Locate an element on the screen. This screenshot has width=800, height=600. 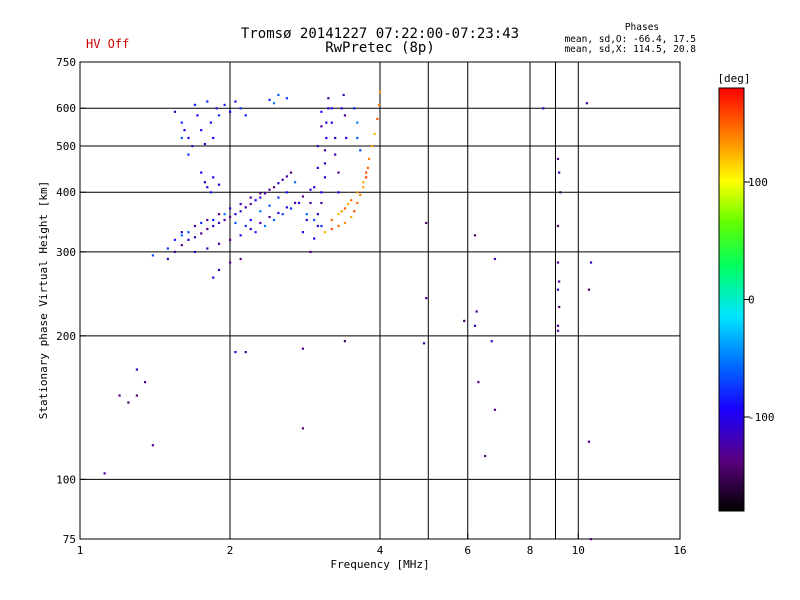
phases-x-stats: mean, sd,X: 114.5, 20.8 is located at coordinates (630, 49).